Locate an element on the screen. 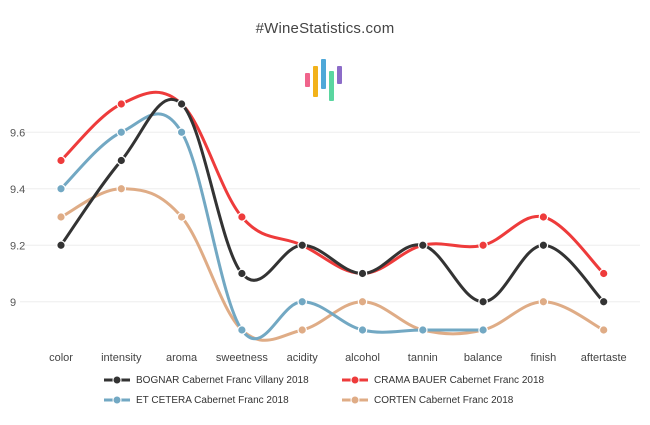 The height and width of the screenshot is (425, 650). legend-label: ET CETERA Cabernet Franc 2018 is located at coordinates (212, 400).